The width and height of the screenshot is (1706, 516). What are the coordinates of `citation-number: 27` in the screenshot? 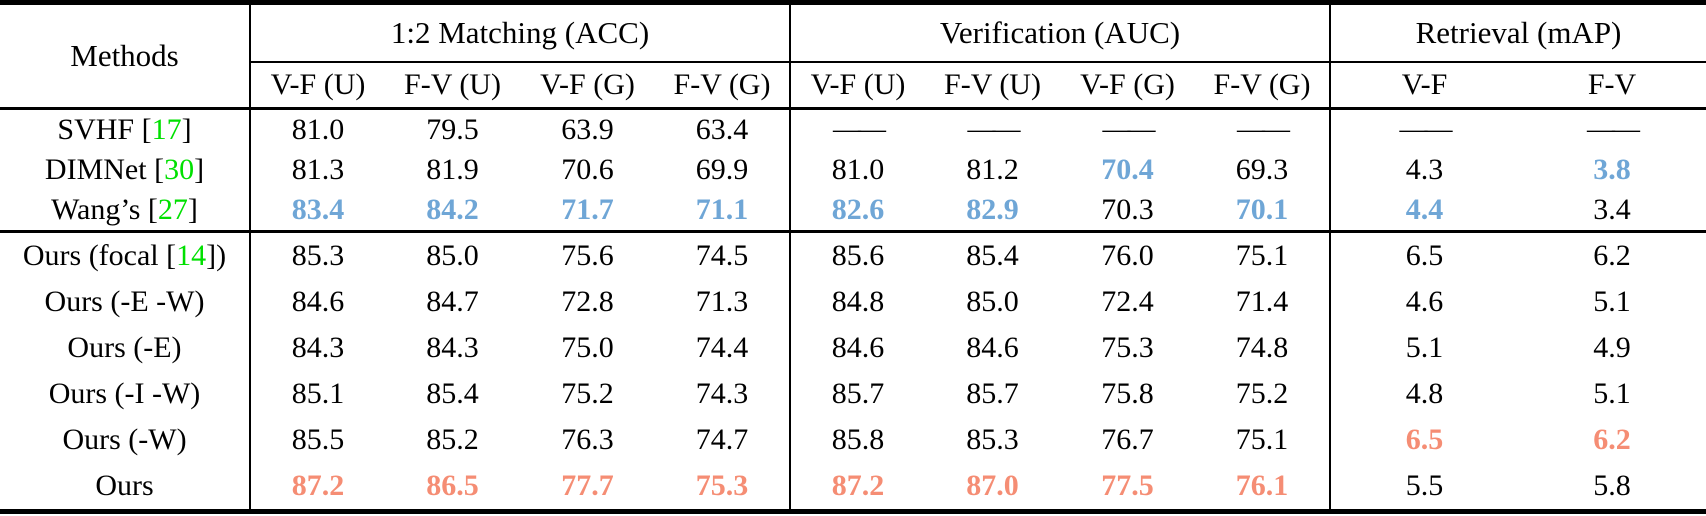 It's located at (172, 209).